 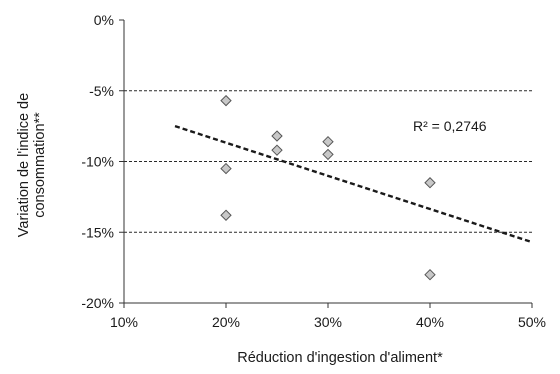 I want to click on y-tick-label: -5%, so click(x=101, y=91).